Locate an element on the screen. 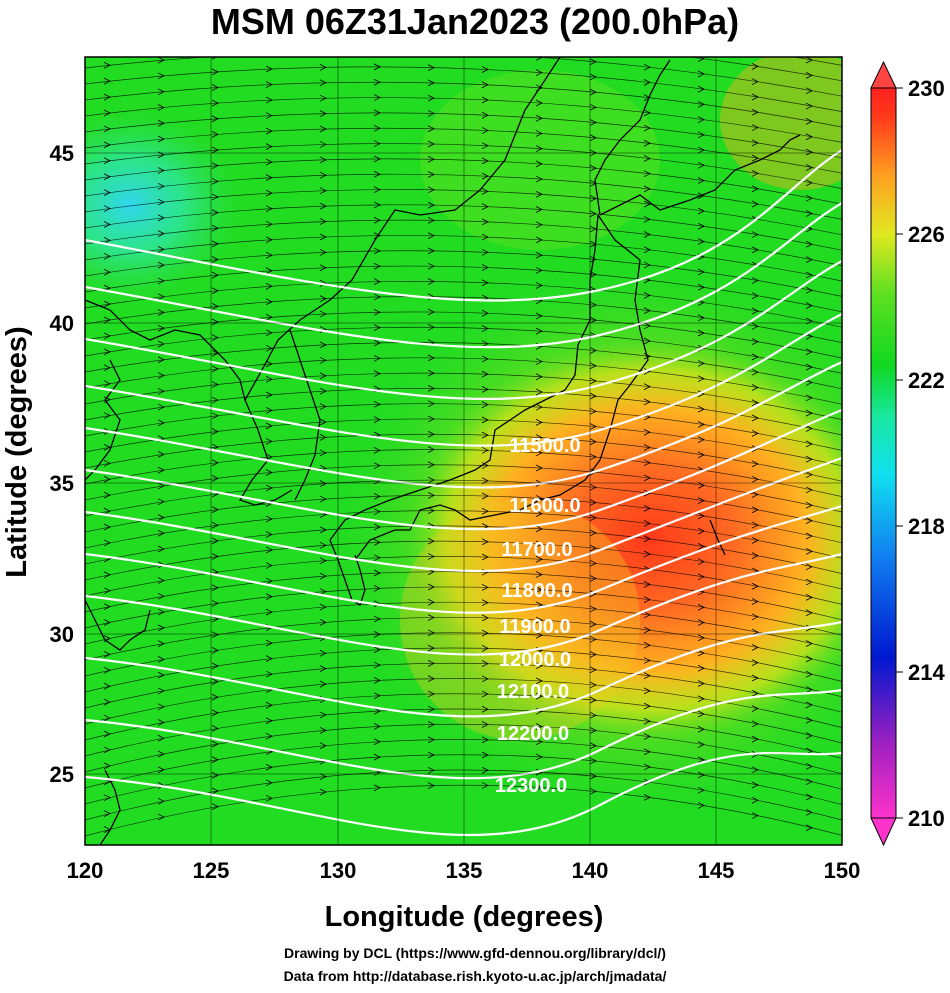 This screenshot has height=993, width=950. contour-label: 12100.0 is located at coordinates (533, 692).